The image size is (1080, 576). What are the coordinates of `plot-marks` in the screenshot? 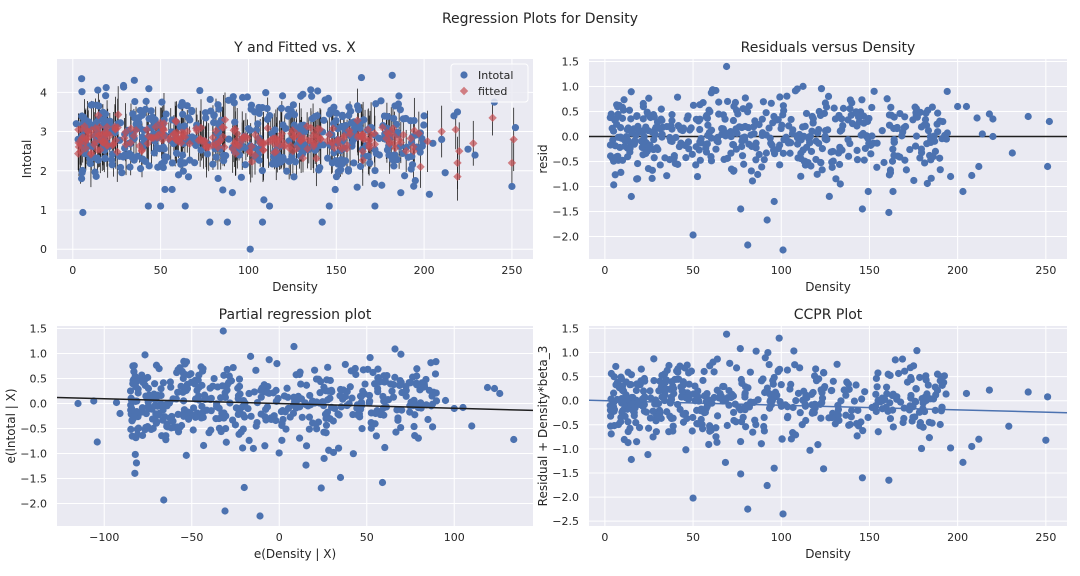 It's located at (295, 423).